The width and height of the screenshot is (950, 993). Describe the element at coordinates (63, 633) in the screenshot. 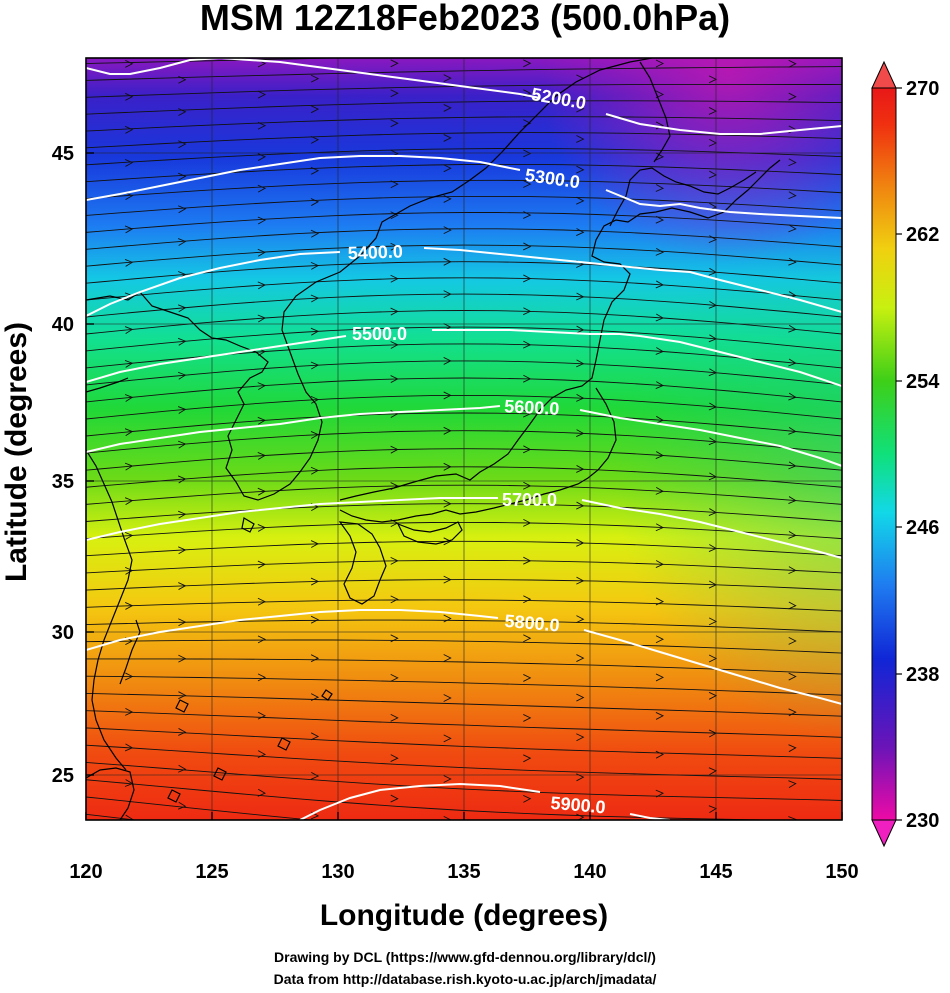

I see `y-tick-label: 30` at that location.